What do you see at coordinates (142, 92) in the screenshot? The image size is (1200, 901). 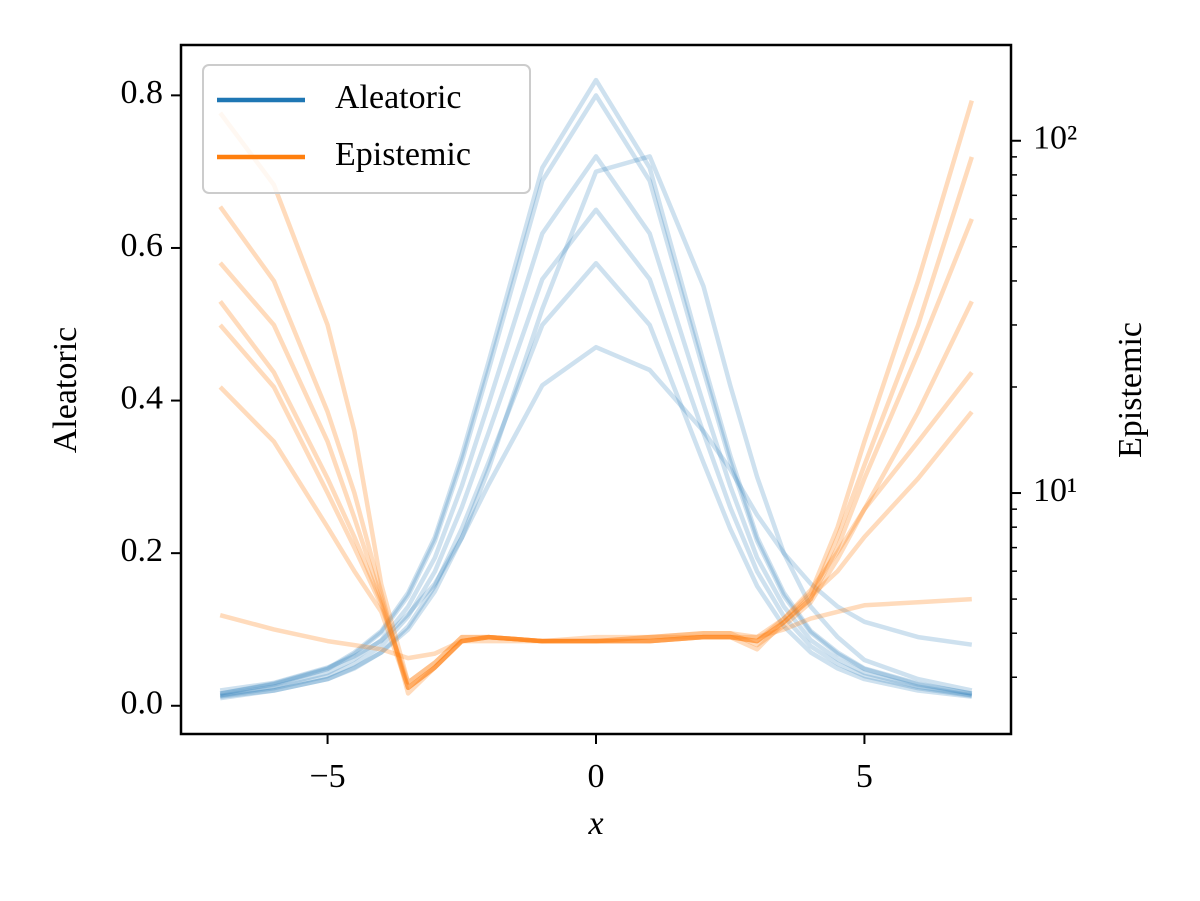 I see `y-tick-label: 0.8` at bounding box center [142, 92].